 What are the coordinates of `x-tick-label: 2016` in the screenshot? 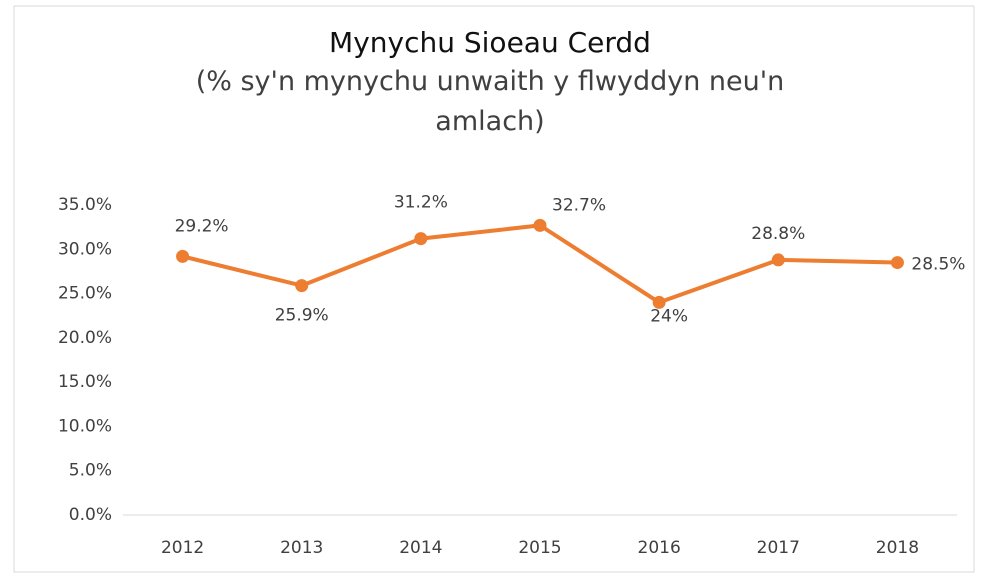 It's located at (659, 548).